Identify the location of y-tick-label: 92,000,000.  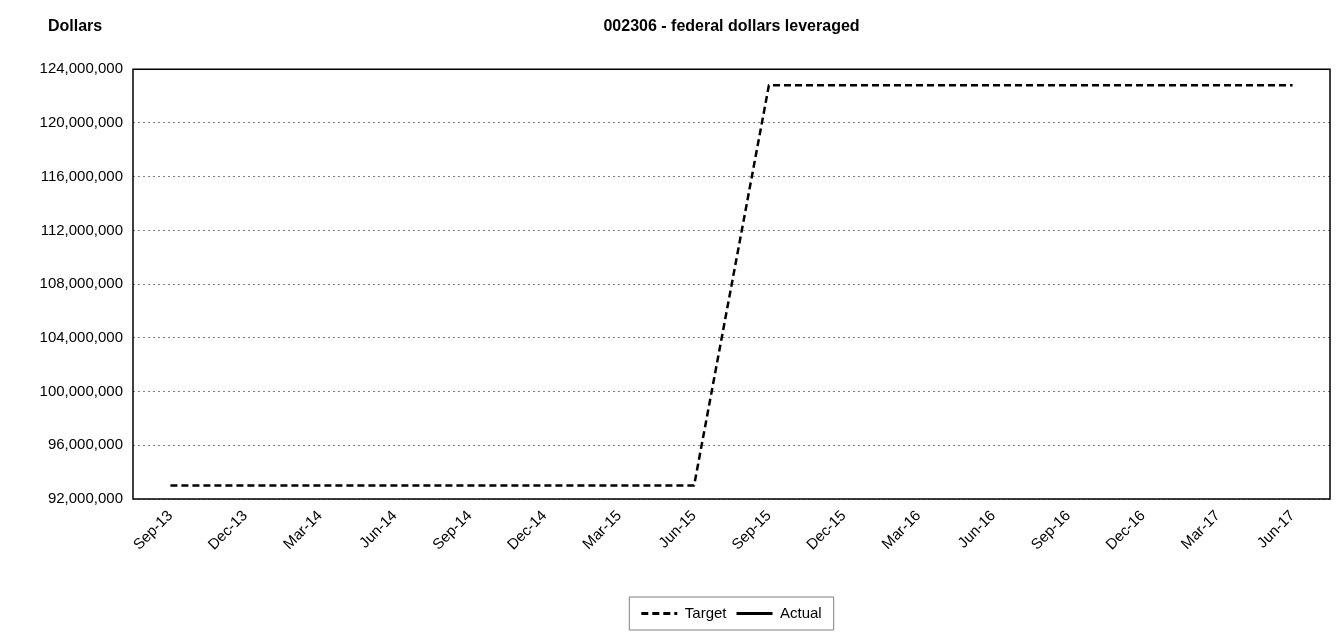
(85, 498).